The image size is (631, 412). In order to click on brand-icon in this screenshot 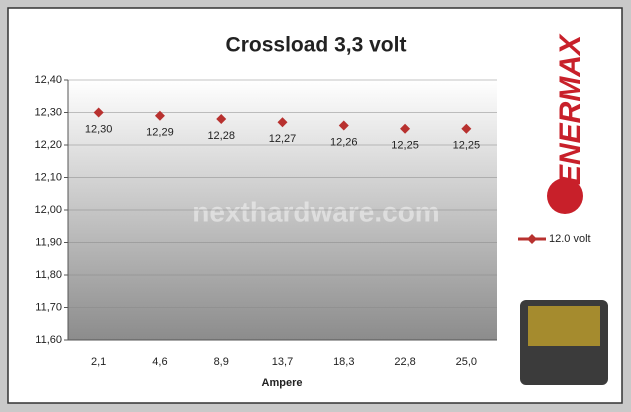, I will do `click(565, 196)`.